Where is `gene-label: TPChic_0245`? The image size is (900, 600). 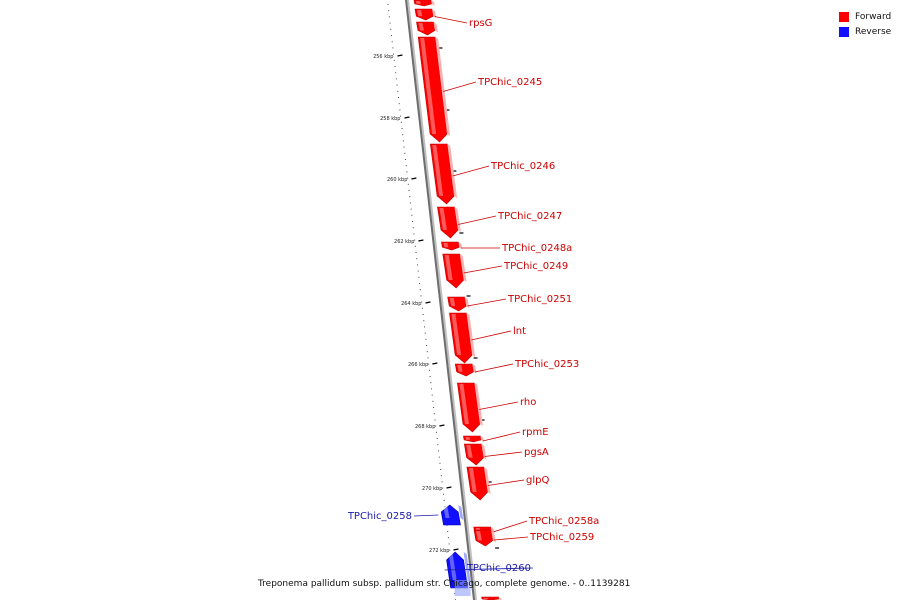 gene-label: TPChic_0245 is located at coordinates (509, 82).